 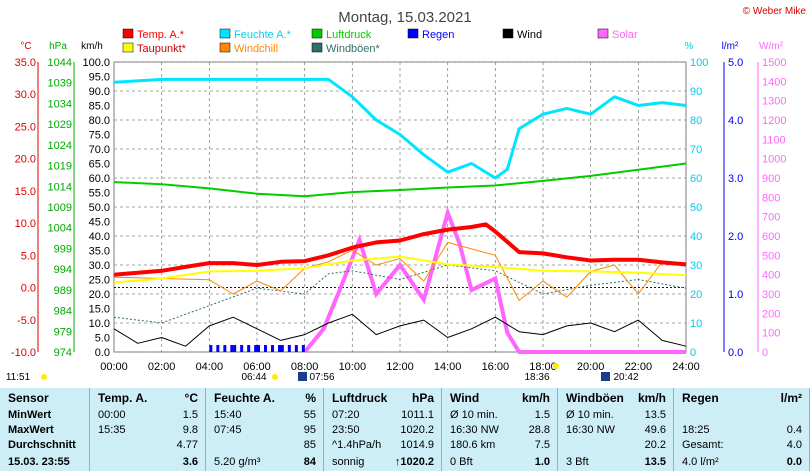 I want to click on wind-tick-label: 50.0, so click(x=99, y=208).